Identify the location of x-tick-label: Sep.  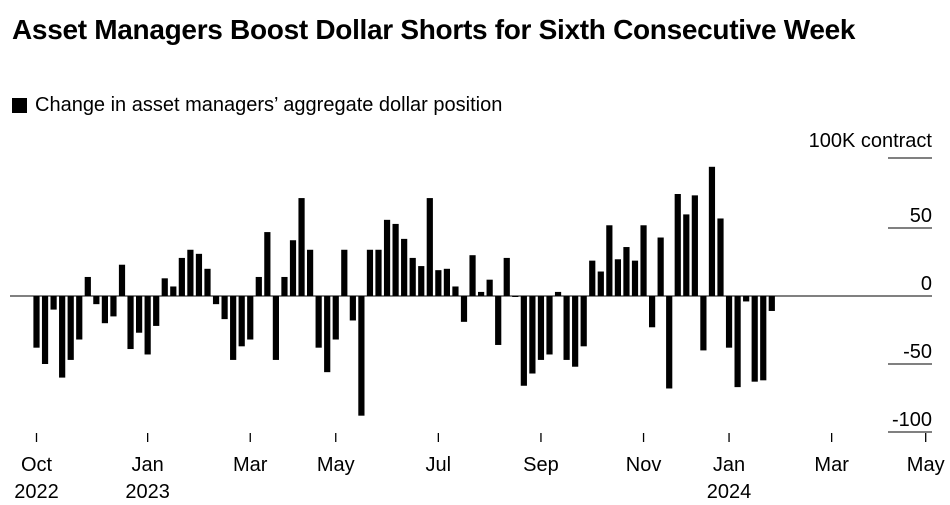
(541, 465).